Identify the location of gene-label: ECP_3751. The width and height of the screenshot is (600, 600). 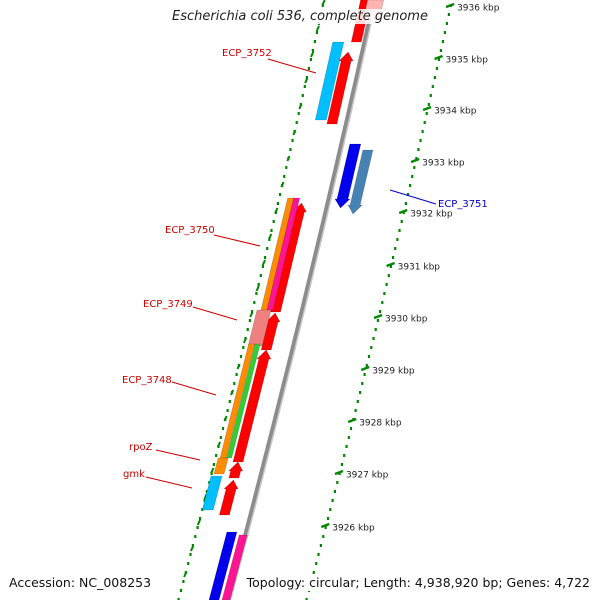
(463, 204).